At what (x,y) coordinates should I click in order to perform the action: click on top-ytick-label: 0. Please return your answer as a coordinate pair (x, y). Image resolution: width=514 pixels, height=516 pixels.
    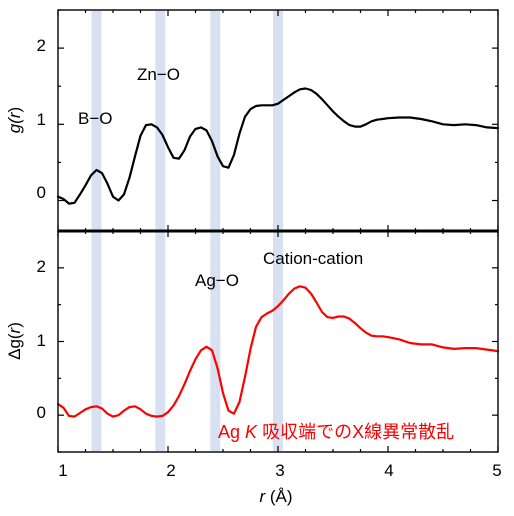
    Looking at the image, I should click on (41, 192).